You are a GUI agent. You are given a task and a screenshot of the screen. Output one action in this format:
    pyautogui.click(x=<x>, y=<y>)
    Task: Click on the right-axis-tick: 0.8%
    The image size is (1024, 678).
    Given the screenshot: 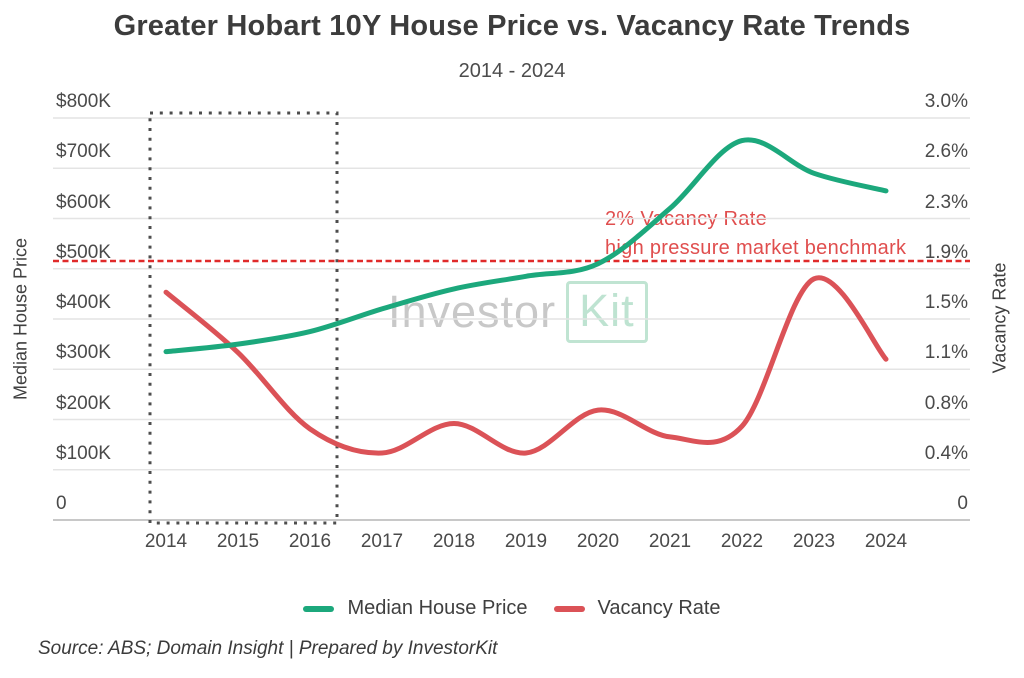 What is the action you would take?
    pyautogui.click(x=946, y=403)
    